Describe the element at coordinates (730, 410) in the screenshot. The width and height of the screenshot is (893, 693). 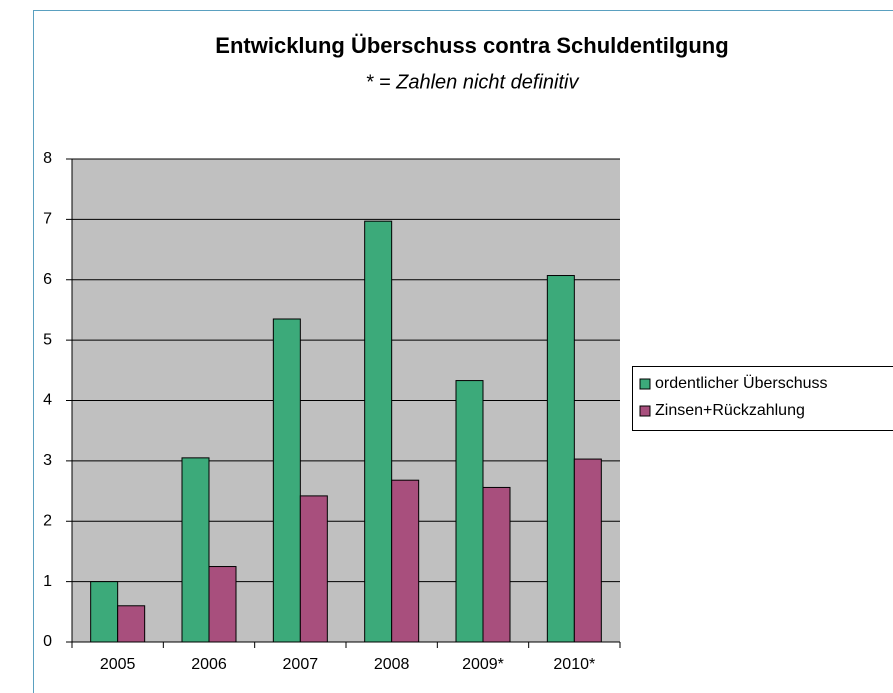
I see `legend-label: Zinsen+Rückzahlung` at that location.